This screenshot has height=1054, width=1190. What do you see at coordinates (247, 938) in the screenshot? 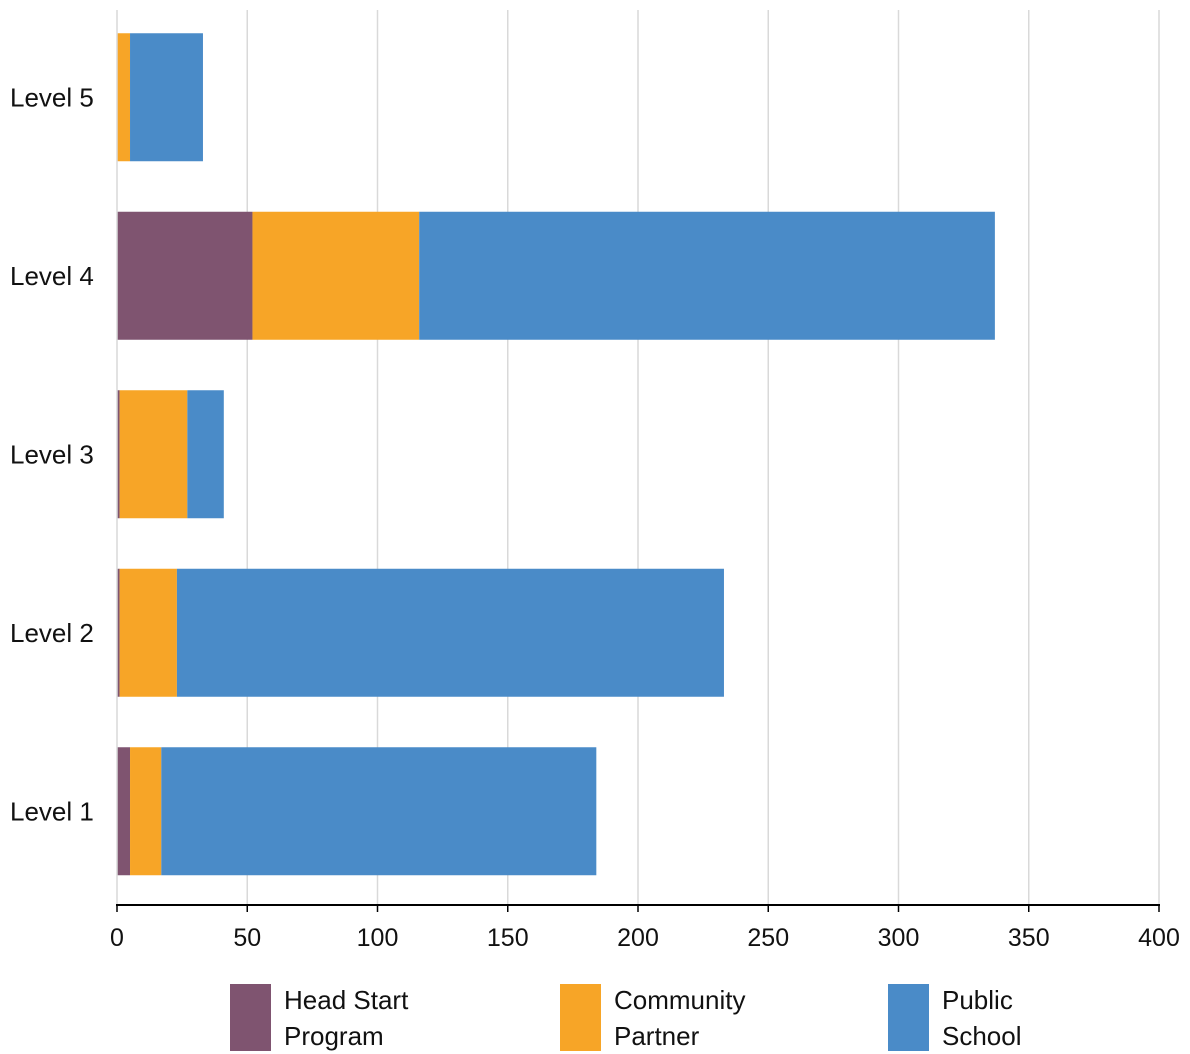
I see `x-tick-label: 50` at bounding box center [247, 938].